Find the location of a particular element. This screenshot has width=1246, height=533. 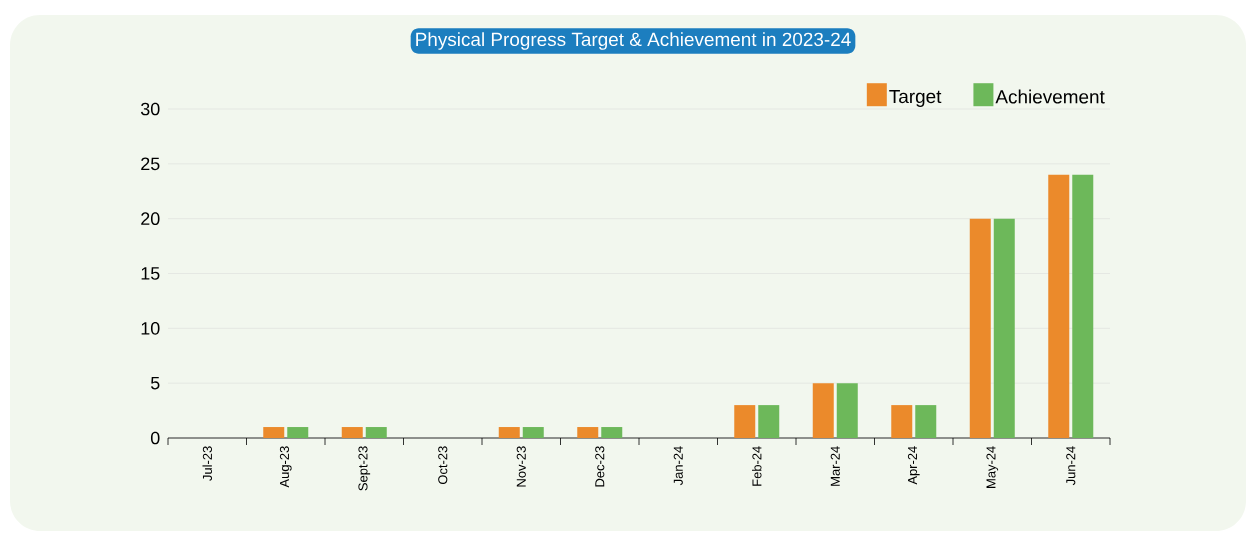

x-tick-label: Apr-24 is located at coordinates (913, 465).